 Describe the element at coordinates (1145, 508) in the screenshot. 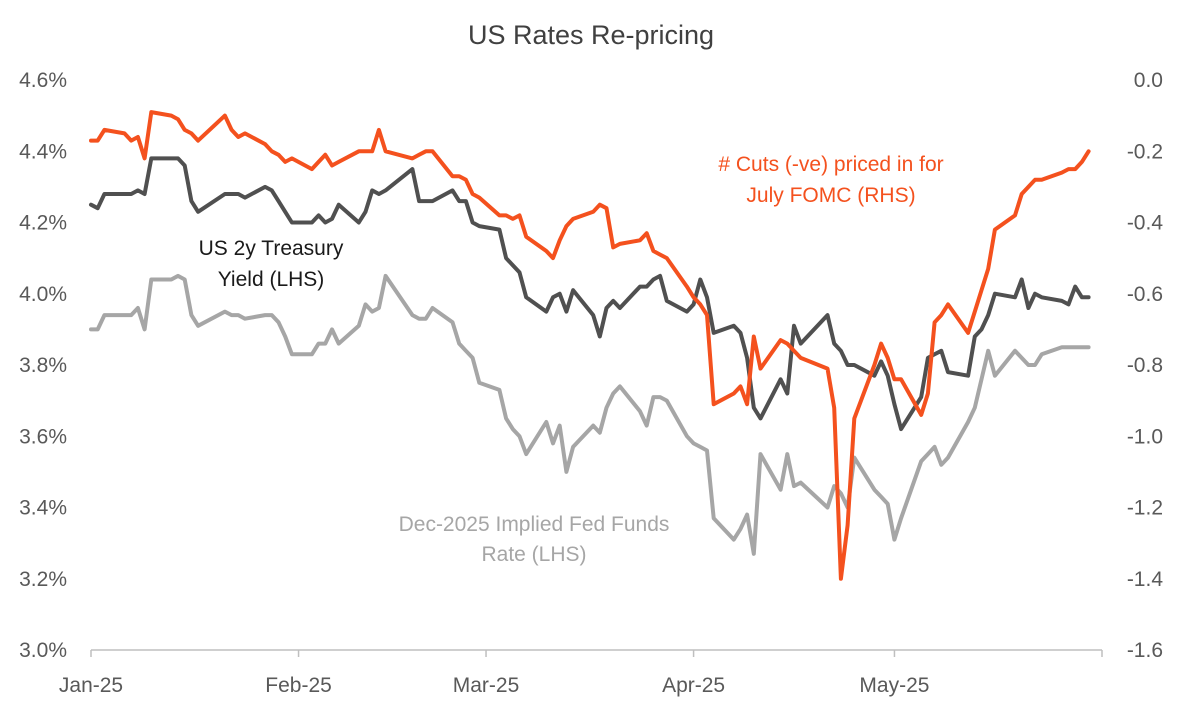

I see `y-right-tick-label: -1.2` at that location.